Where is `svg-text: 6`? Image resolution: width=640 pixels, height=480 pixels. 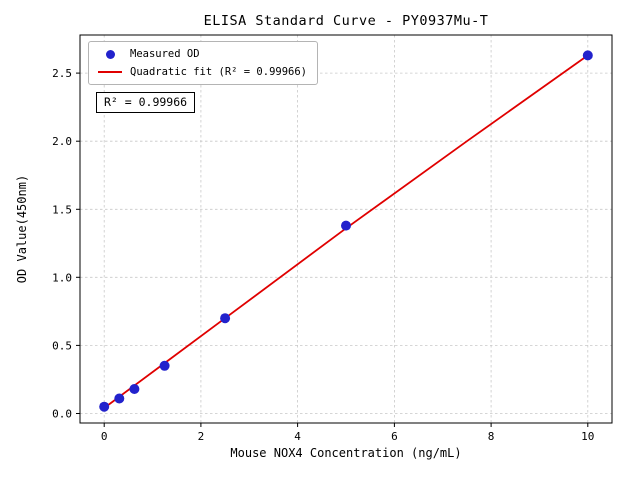 svg-text: 6 is located at coordinates (394, 436).